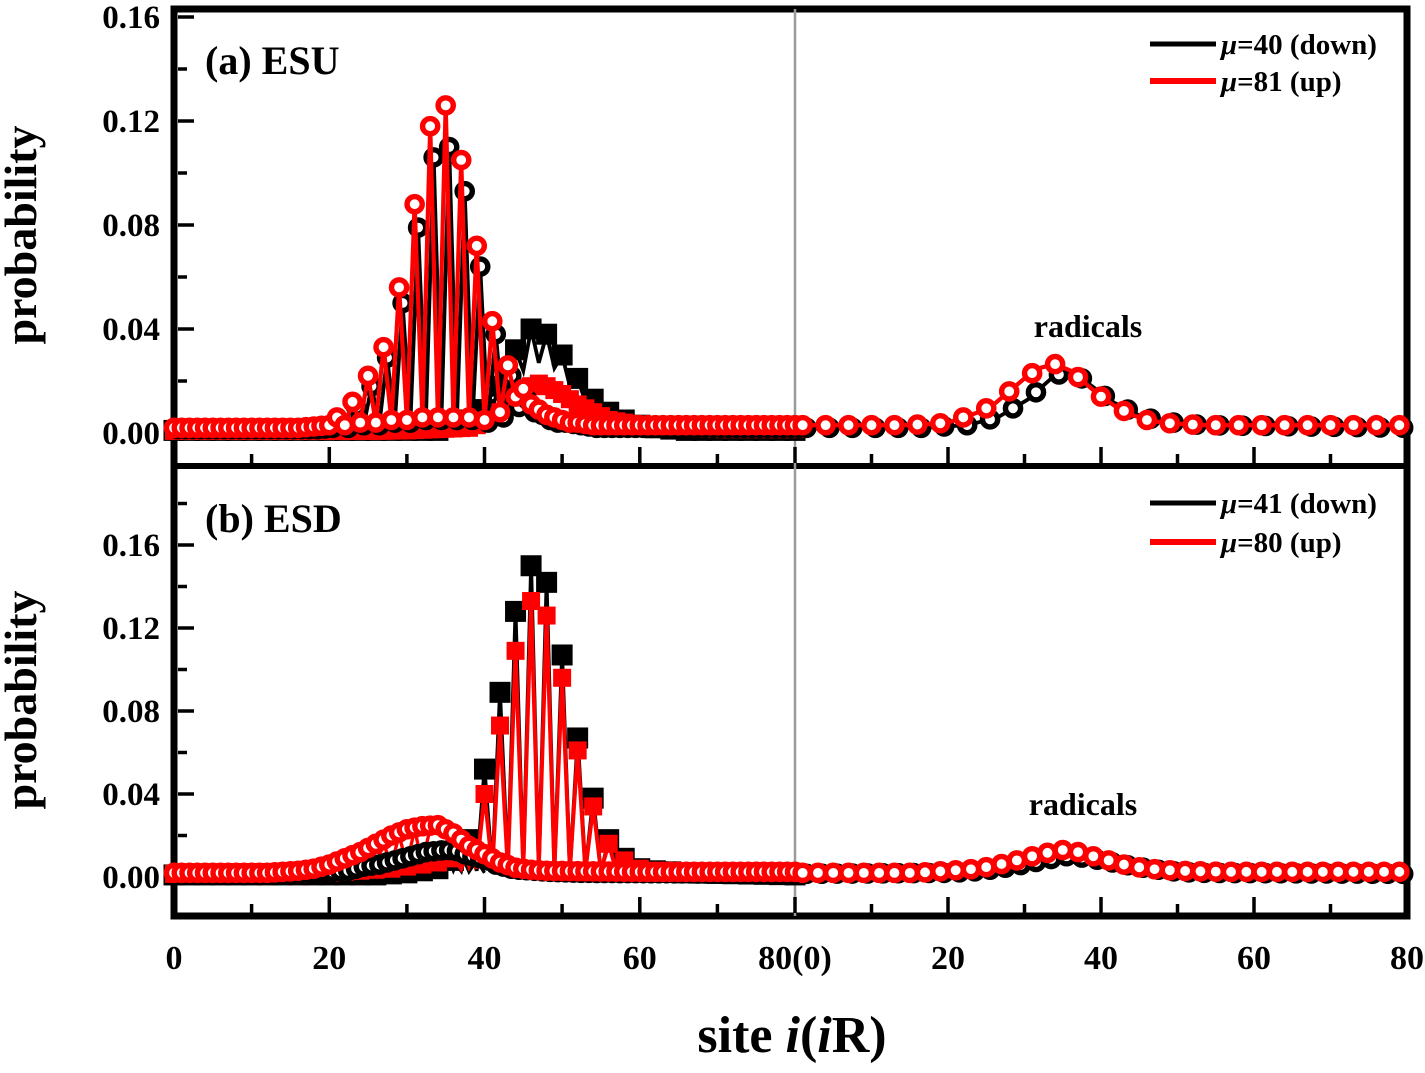  Describe the element at coordinates (131, 122) in the screenshot. I see `y-tick-label-panel-a: 0.12` at that location.